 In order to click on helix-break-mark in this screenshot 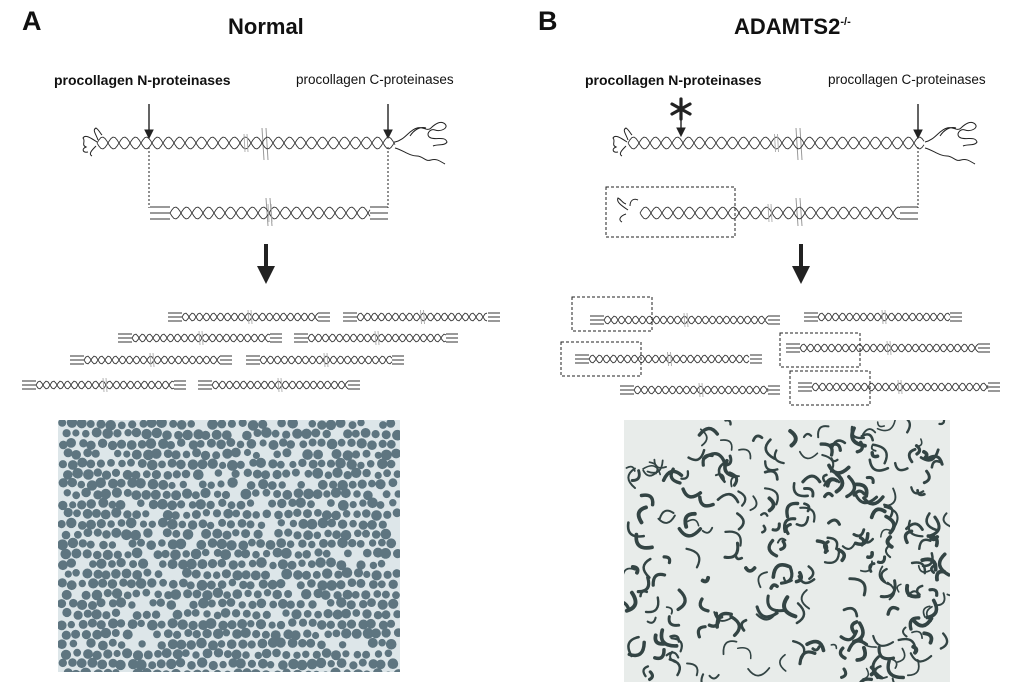, I will do `click(770, 213)`.